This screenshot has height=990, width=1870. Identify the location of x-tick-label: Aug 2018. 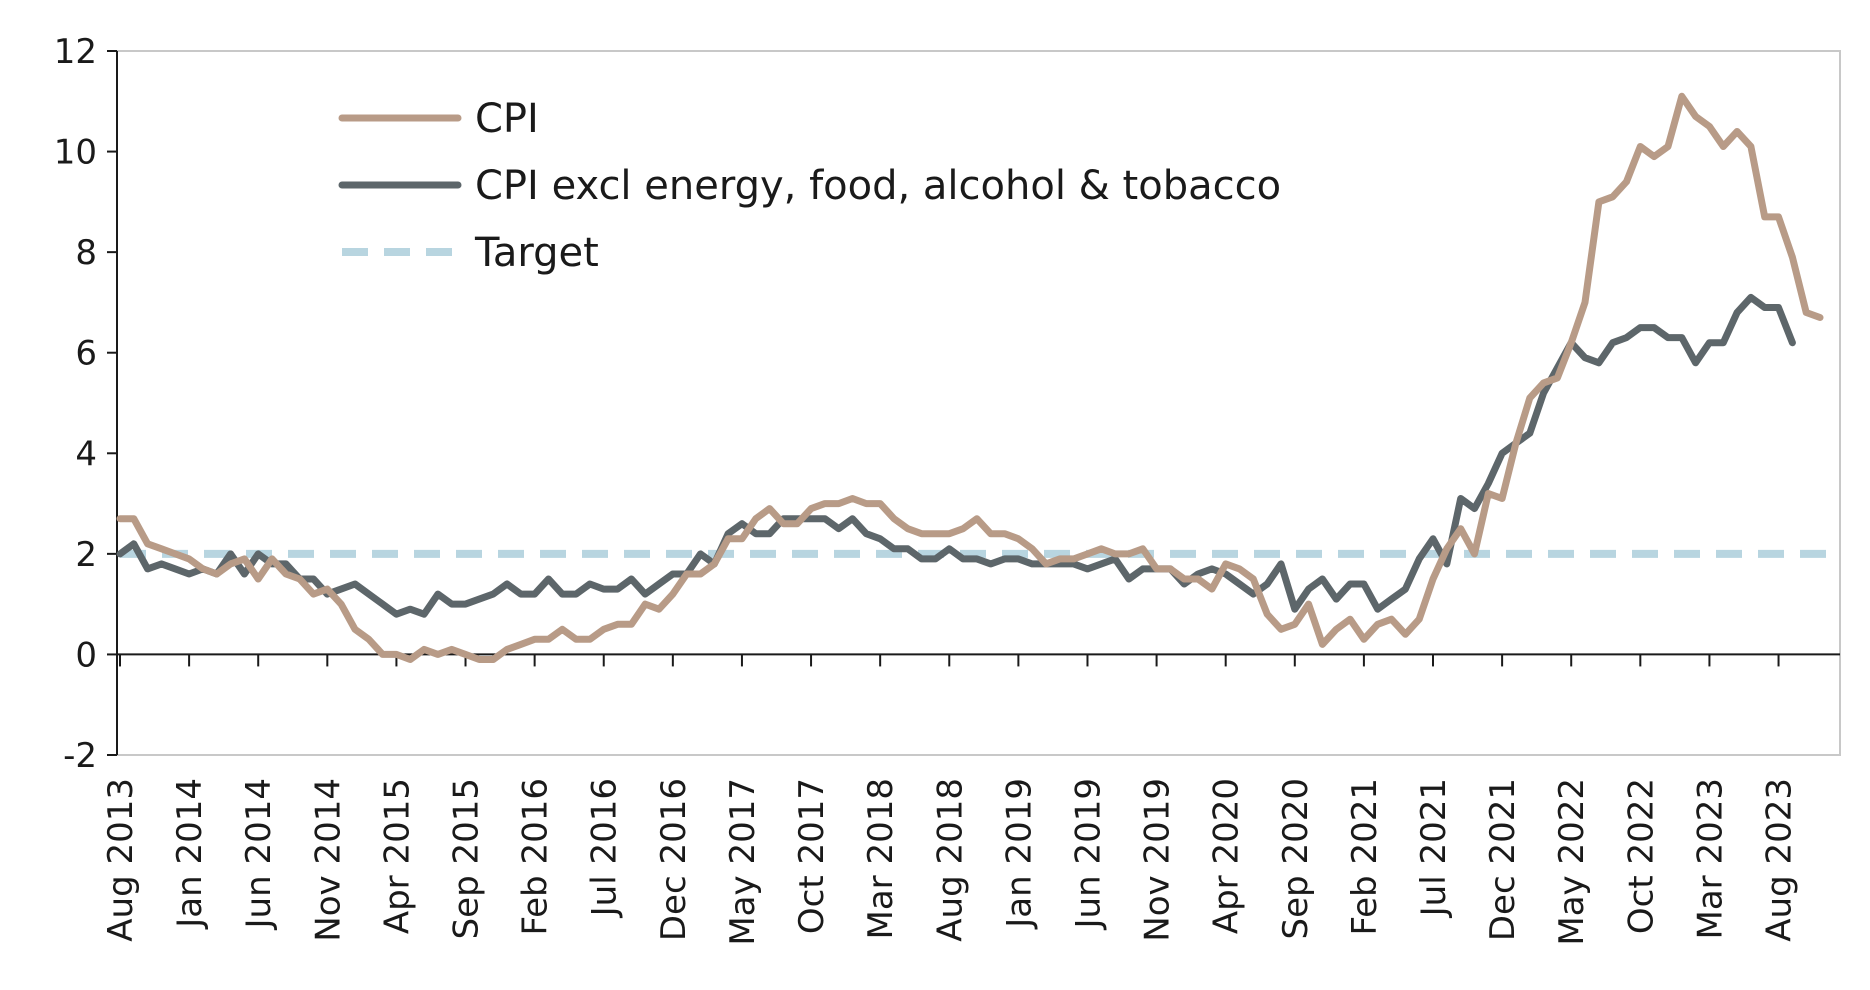
(950, 860).